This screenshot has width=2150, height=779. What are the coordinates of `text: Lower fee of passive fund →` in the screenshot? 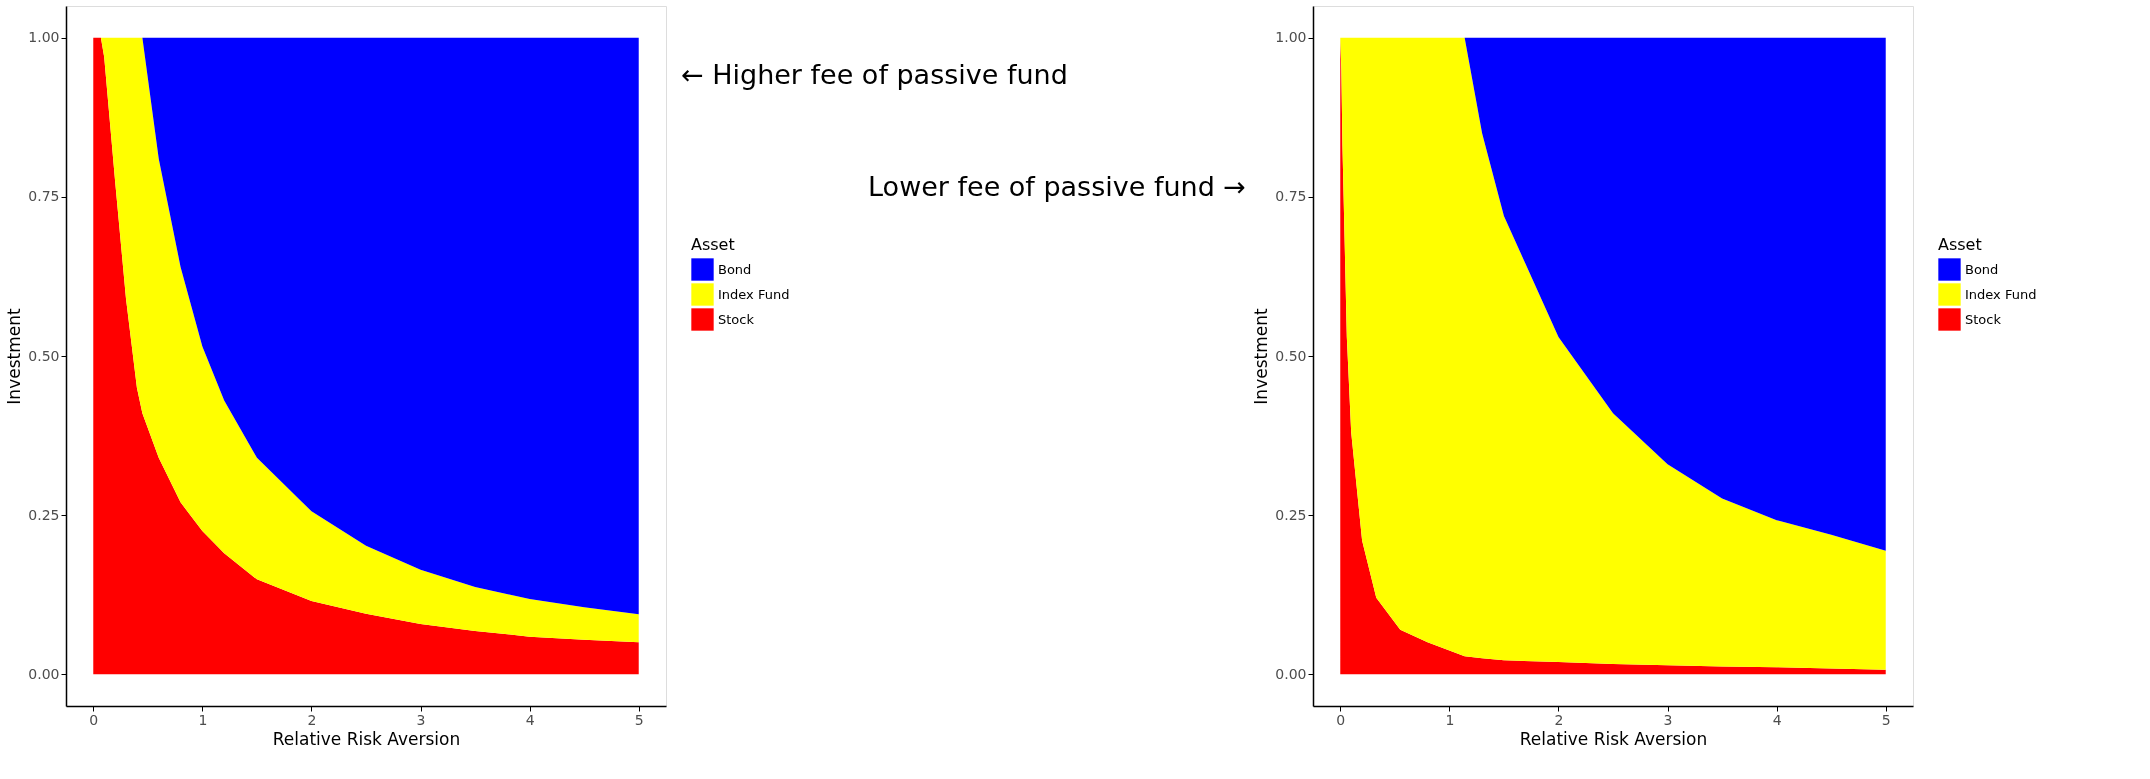 It's located at (1057, 186).